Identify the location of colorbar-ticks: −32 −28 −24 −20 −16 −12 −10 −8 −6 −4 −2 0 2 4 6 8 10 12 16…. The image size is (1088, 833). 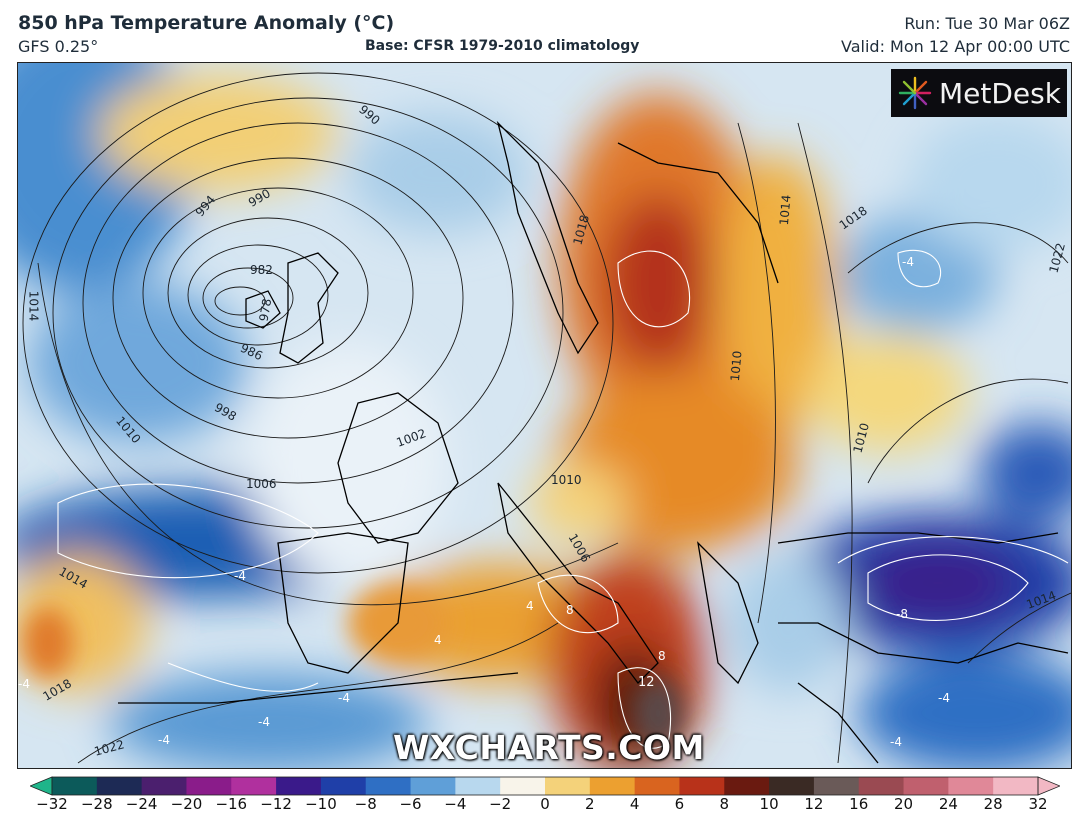
(544, 805).